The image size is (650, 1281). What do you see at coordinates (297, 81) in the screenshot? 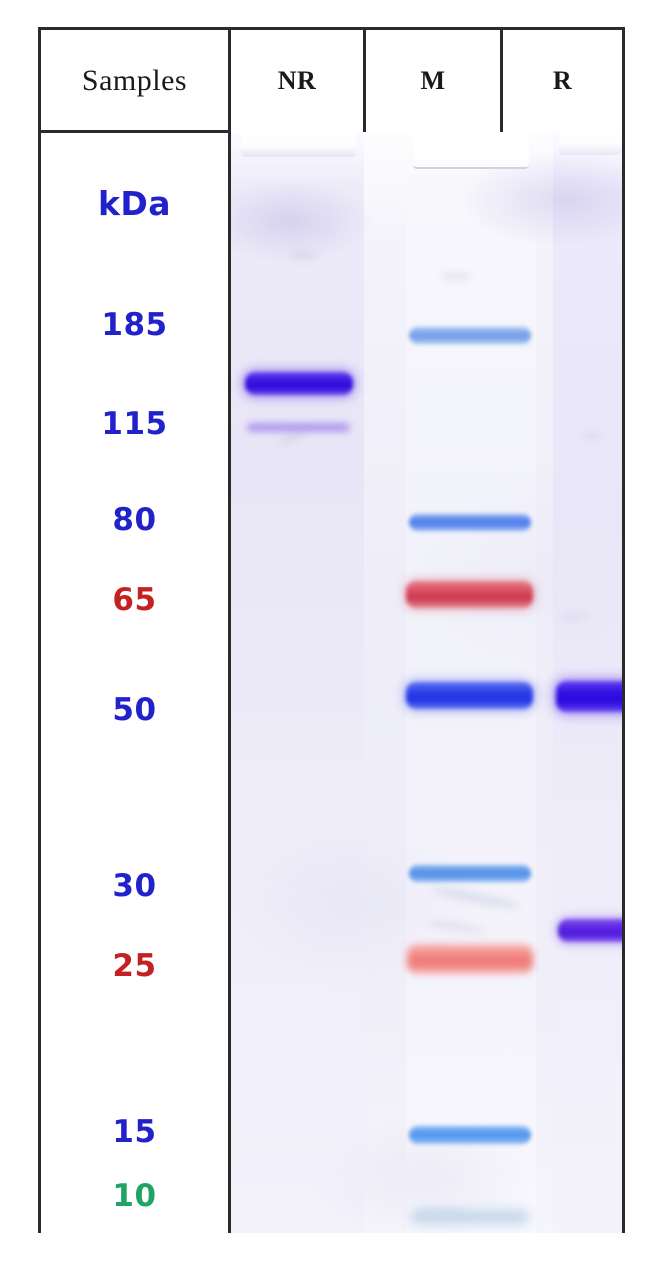
I see `column-header-nr: NR` at bounding box center [297, 81].